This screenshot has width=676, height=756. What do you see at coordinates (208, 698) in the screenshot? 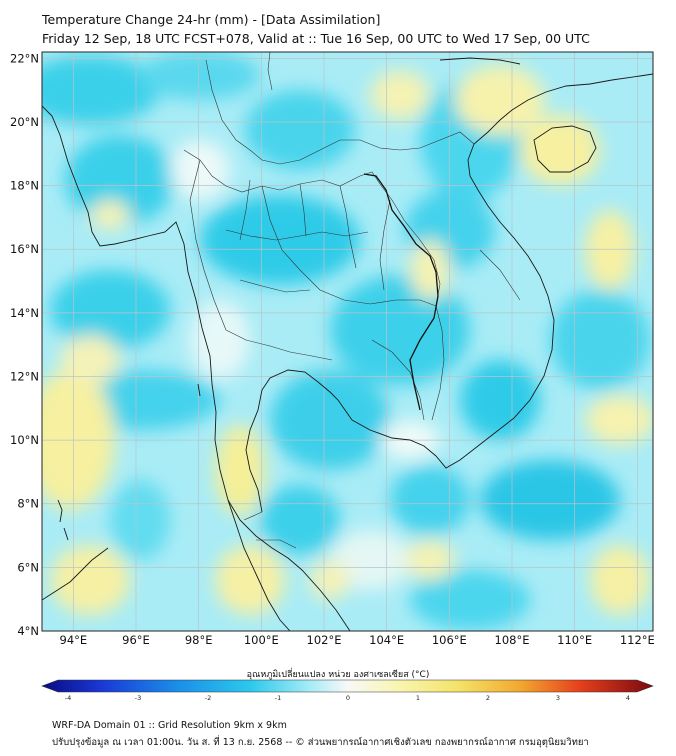
I see `colorbar-tick-label: -2` at bounding box center [208, 698].